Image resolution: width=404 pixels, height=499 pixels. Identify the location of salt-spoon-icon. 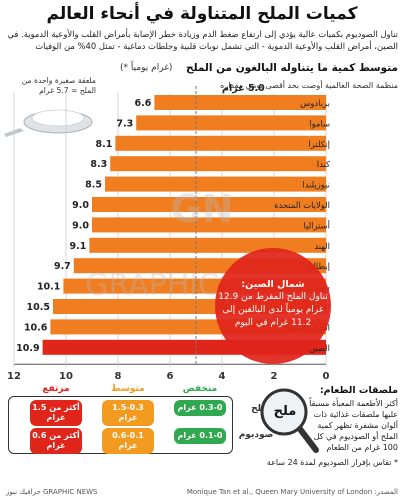
(48, 123).